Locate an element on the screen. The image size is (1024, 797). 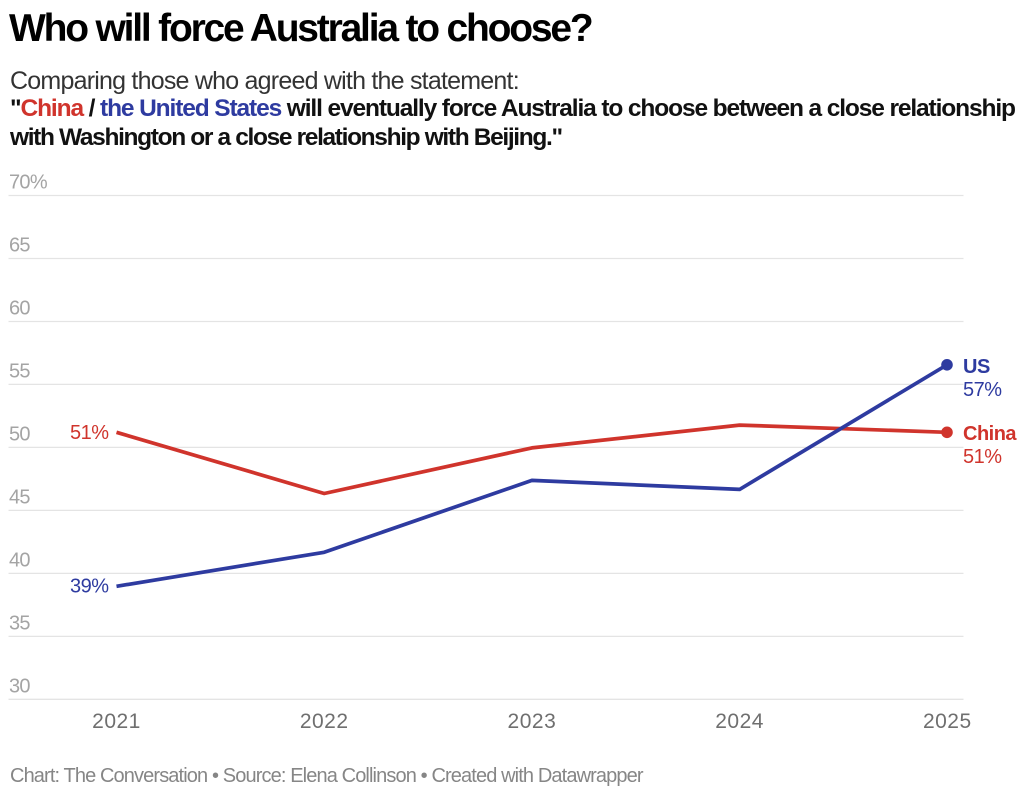
svg-text: 2025 is located at coordinates (947, 721).